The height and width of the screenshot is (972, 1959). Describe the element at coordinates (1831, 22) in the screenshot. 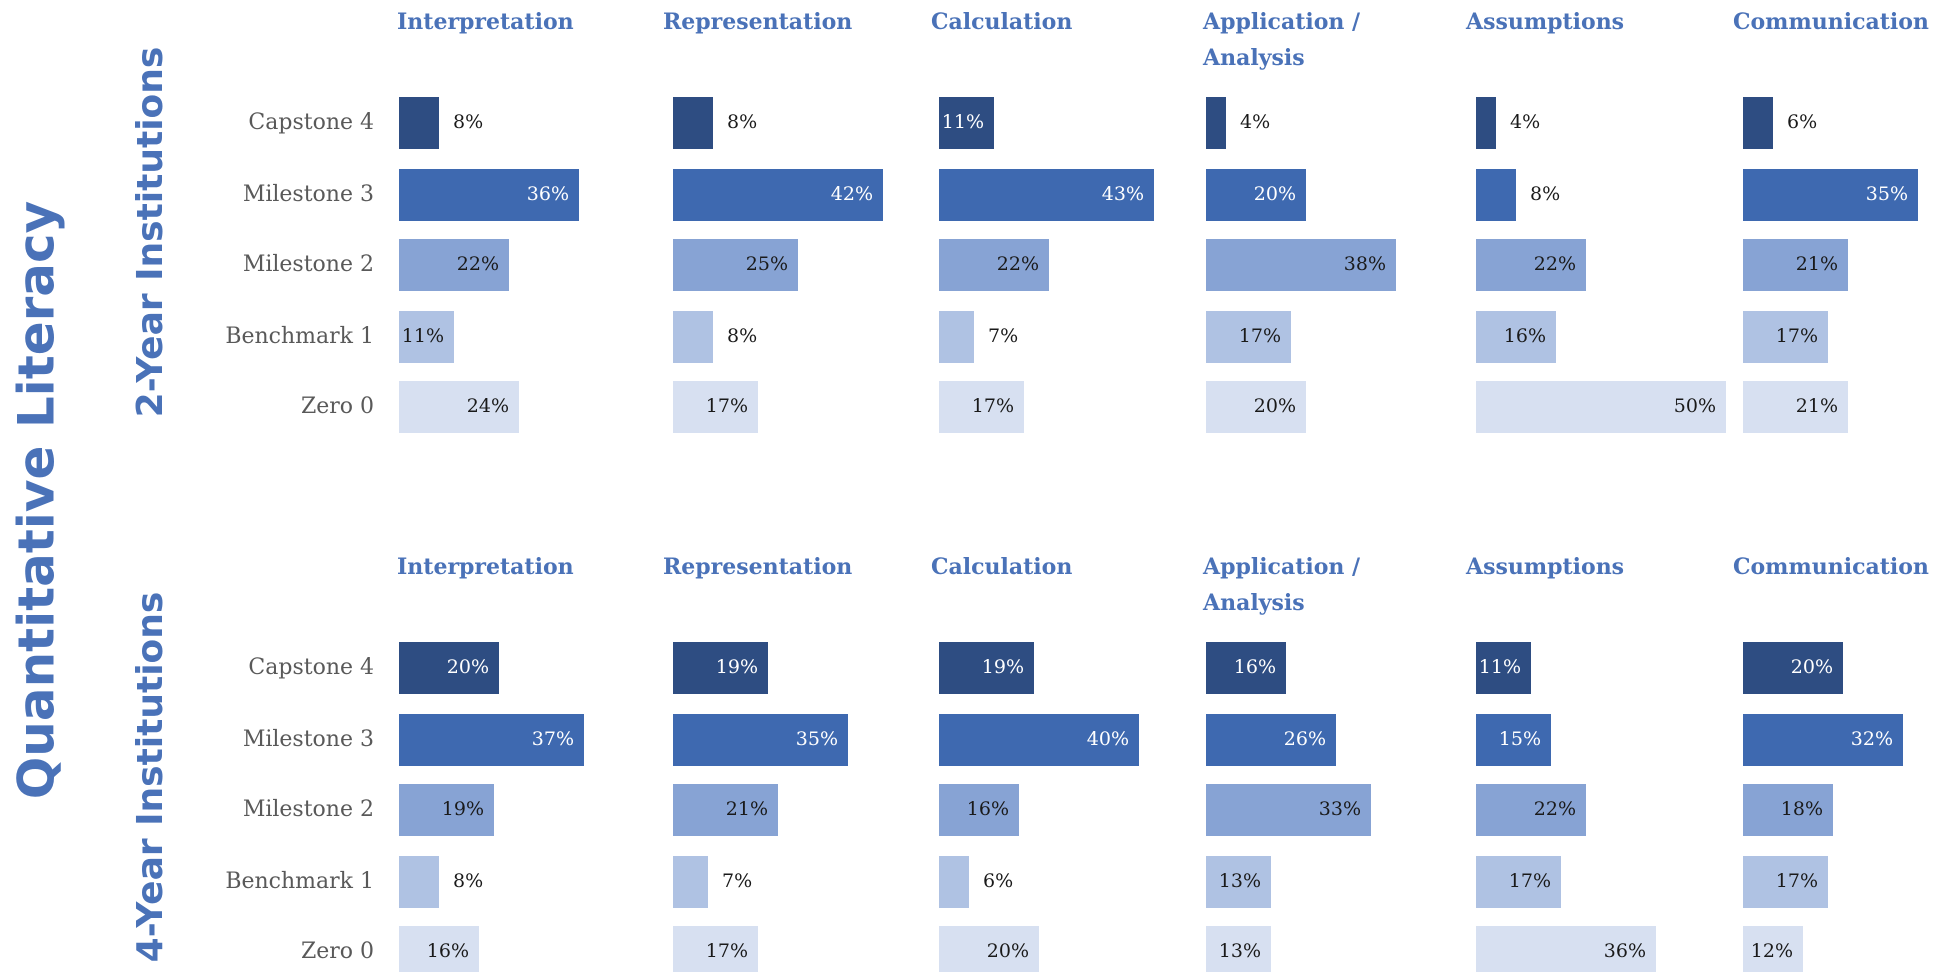

I see `column-title: Communication` at that location.